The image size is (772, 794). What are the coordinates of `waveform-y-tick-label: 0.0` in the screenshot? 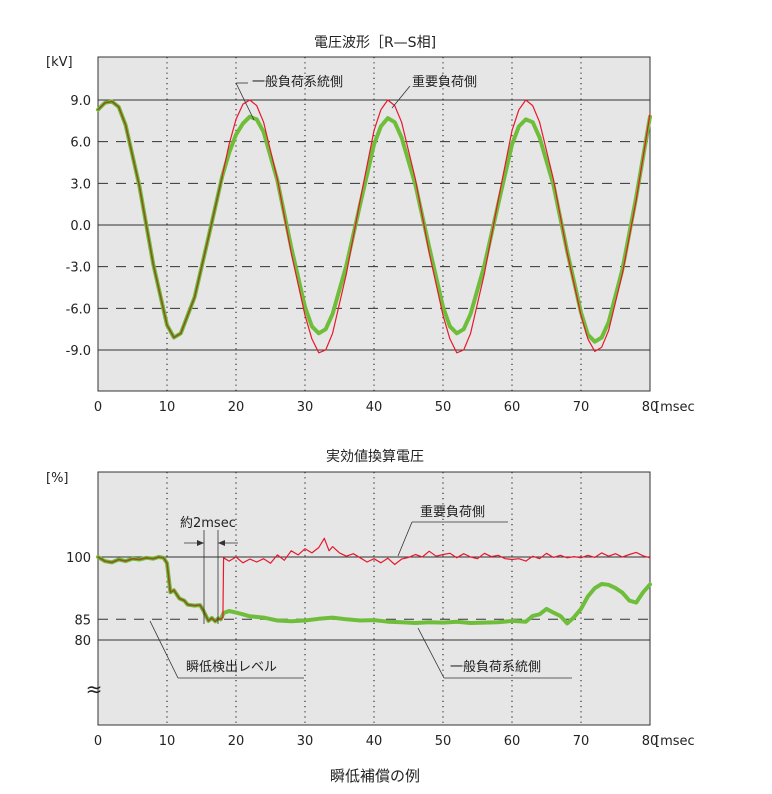 It's located at (80, 226).